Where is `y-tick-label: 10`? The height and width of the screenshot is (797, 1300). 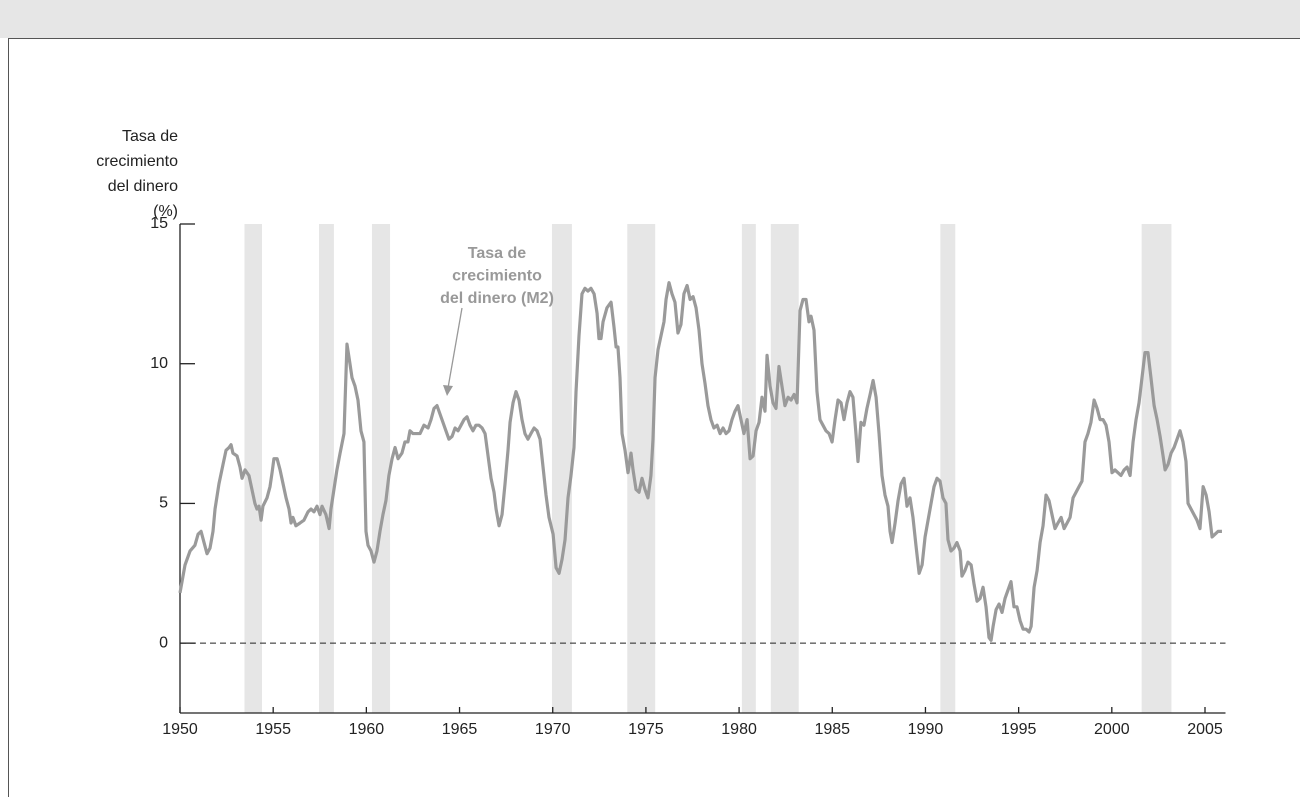
y-tick-label: 10 is located at coordinates (159, 363).